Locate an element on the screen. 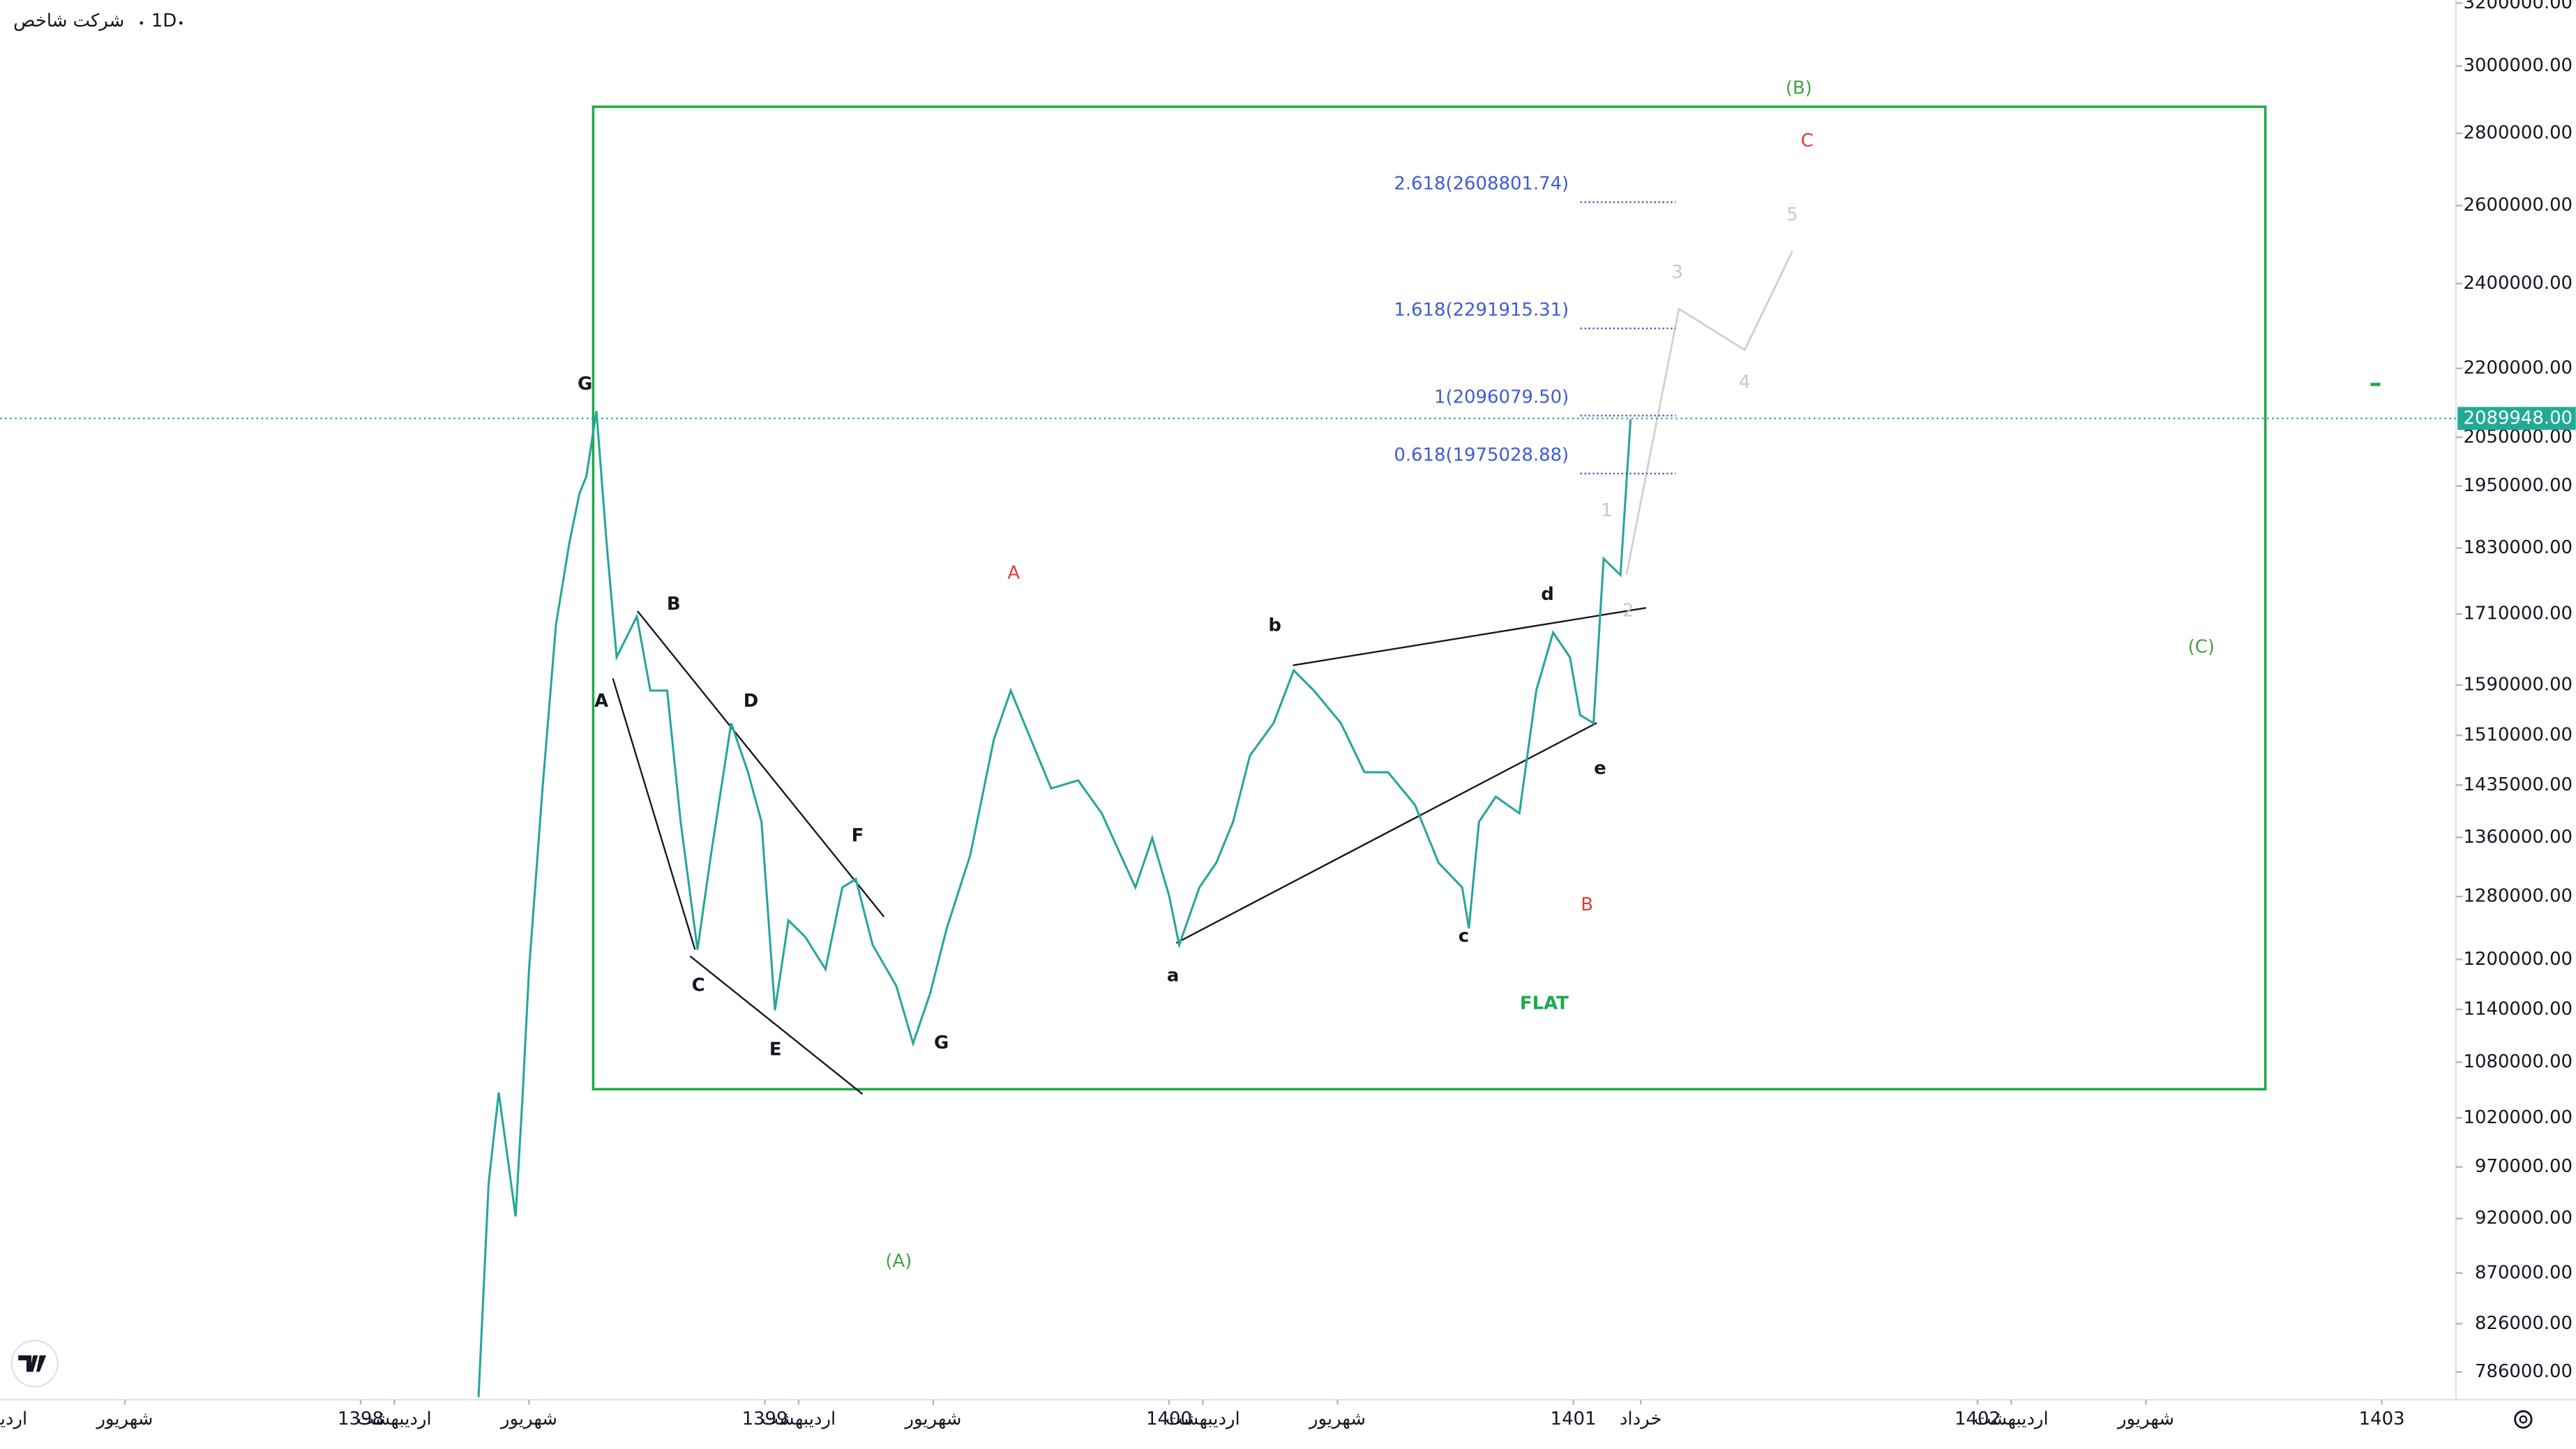 This screenshot has height=1449, width=2576. y-tick-label: 1140000.00 is located at coordinates (2518, 1009).